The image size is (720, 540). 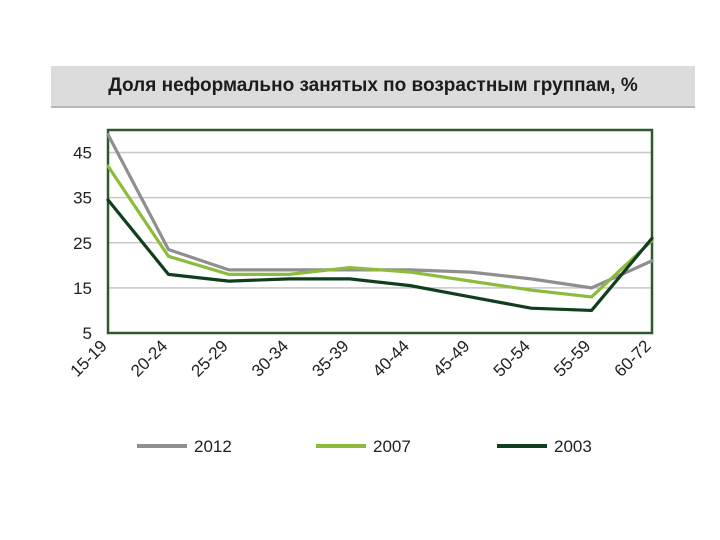 I want to click on x-tick-label: 60-72, so click(x=633, y=358).